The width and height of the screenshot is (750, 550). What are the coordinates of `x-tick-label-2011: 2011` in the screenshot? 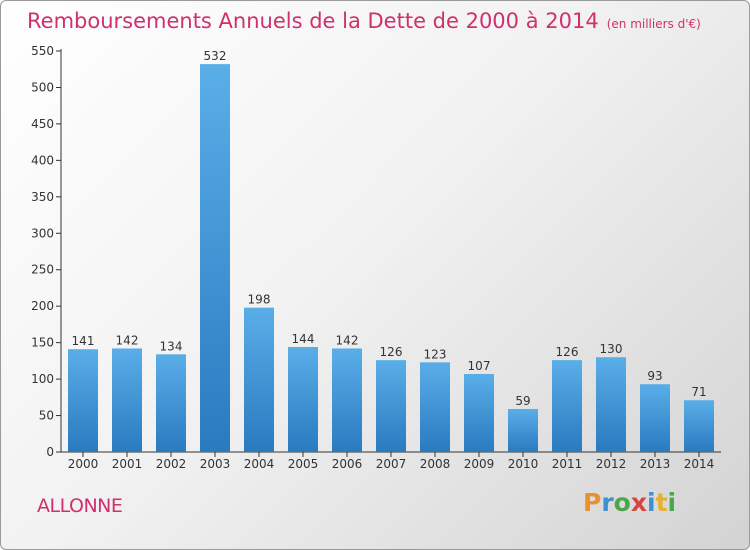 It's located at (567, 464).